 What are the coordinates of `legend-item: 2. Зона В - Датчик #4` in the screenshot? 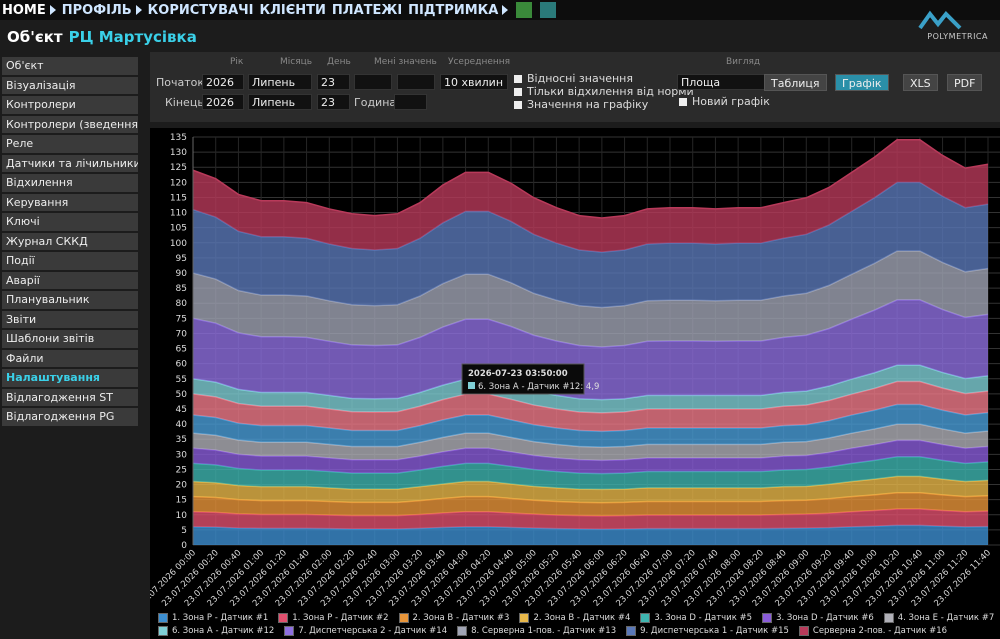 It's located at (574, 617).